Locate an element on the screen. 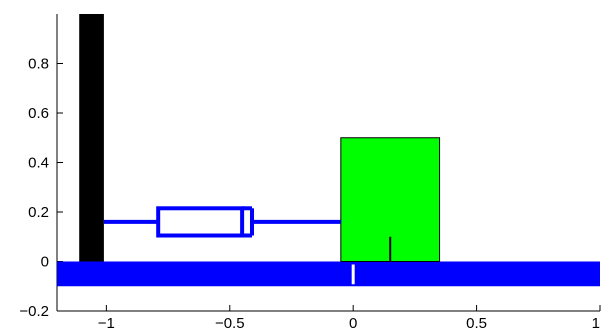  damper-cylinder is located at coordinates (200, 222).